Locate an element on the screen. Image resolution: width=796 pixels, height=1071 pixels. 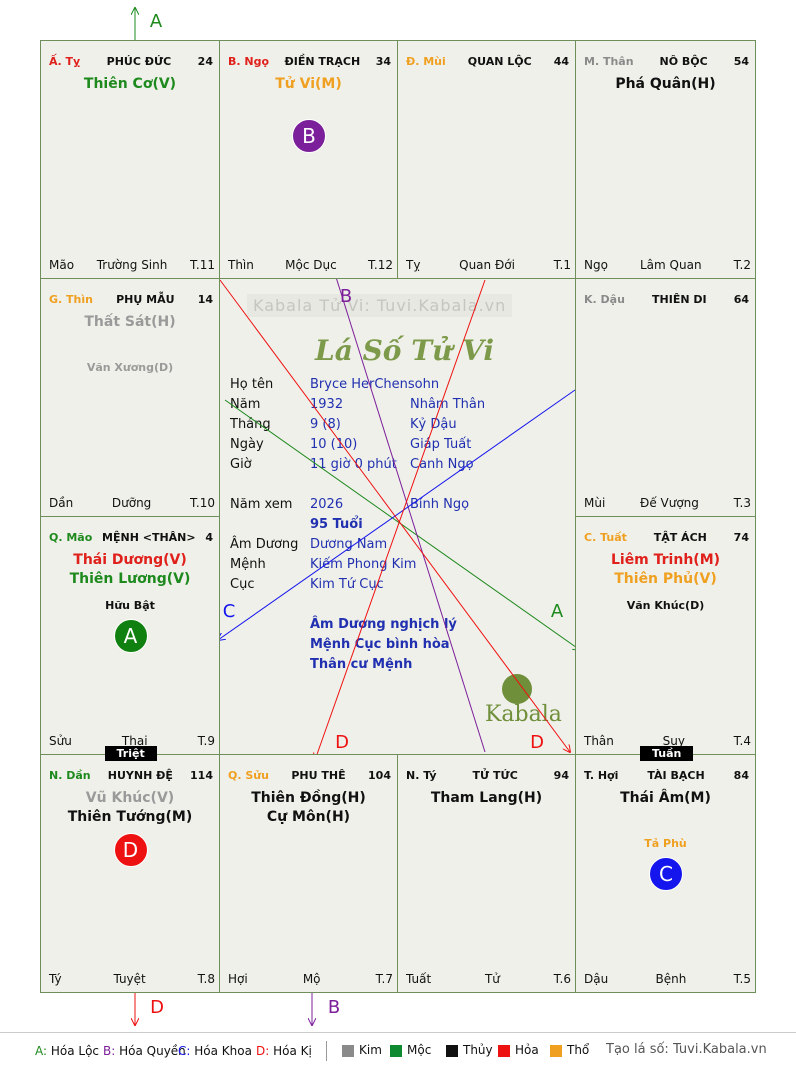
tag-label: Triệt is located at coordinates (130, 753).